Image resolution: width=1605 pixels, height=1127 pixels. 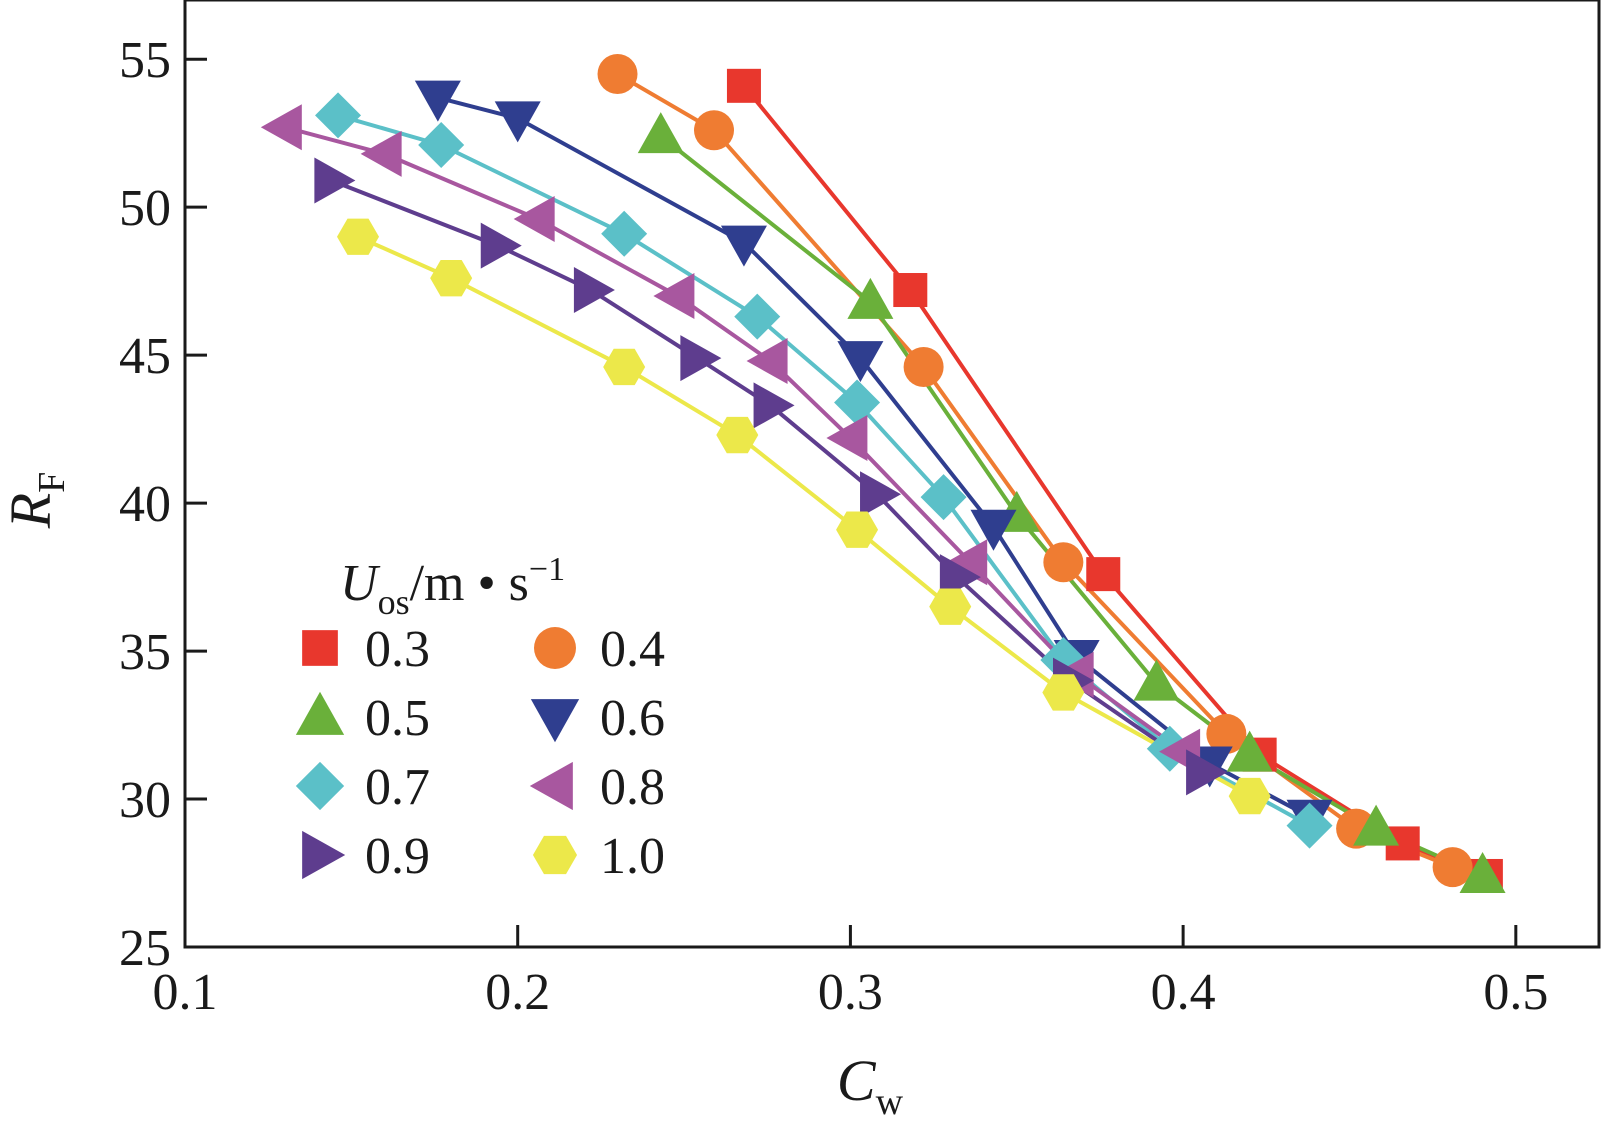 I want to click on legend-label-0.3: 0.3, so click(x=397, y=649).